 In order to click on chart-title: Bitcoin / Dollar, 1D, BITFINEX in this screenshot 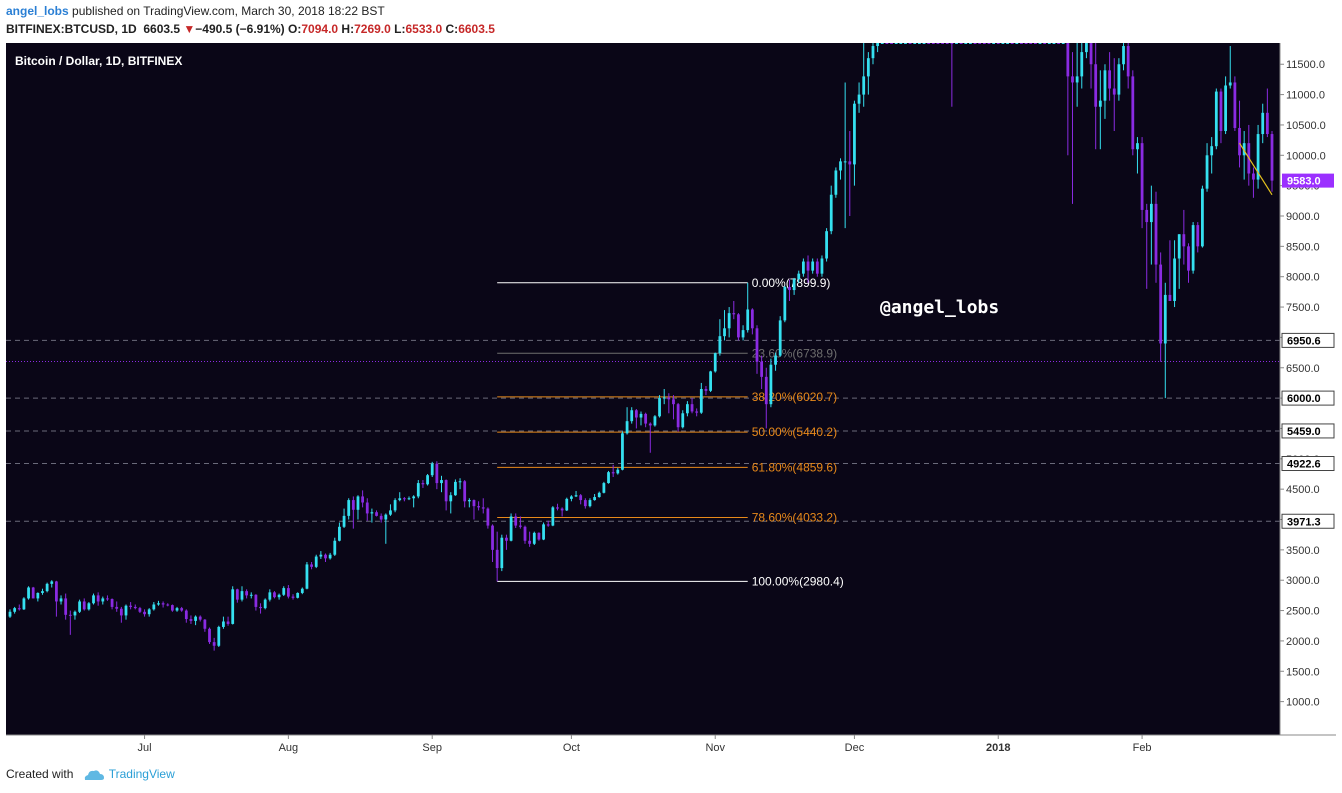, I will do `click(98, 61)`.